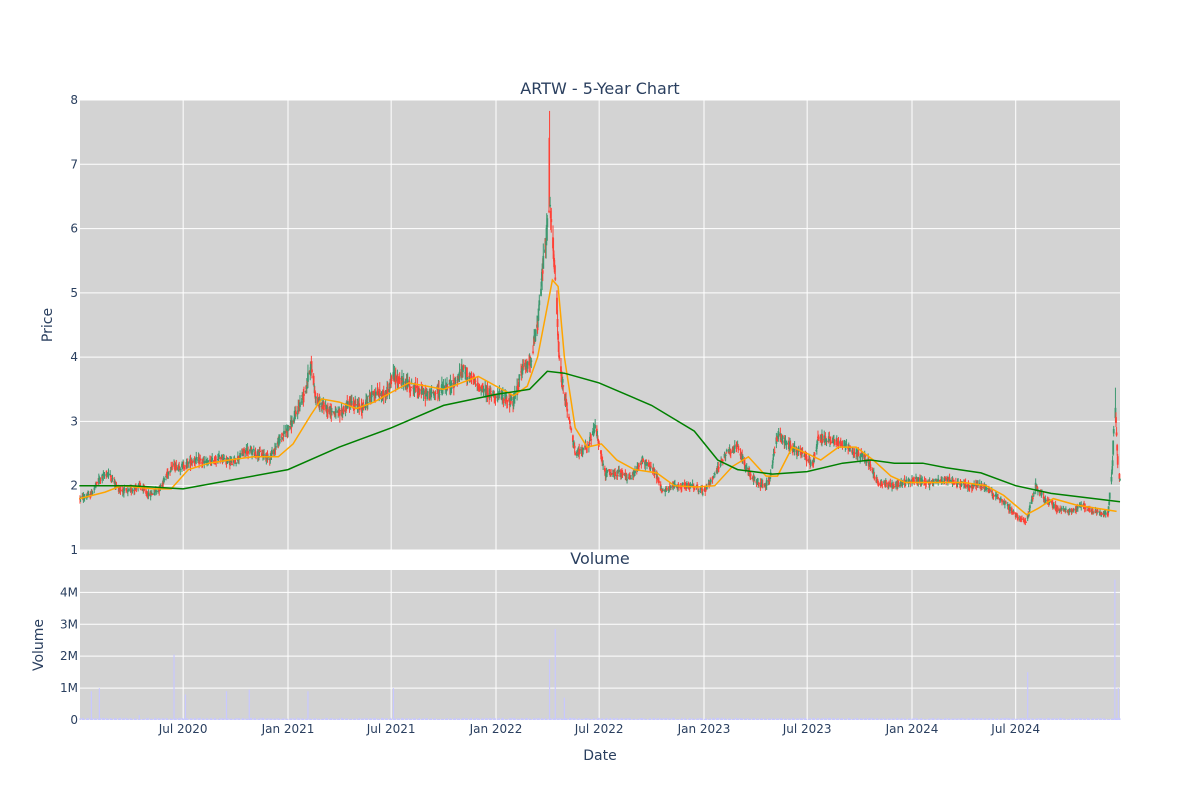 This screenshot has width=1200, height=804. What do you see at coordinates (69, 656) in the screenshot?
I see `volume-y-tick-label: 2M` at bounding box center [69, 656].